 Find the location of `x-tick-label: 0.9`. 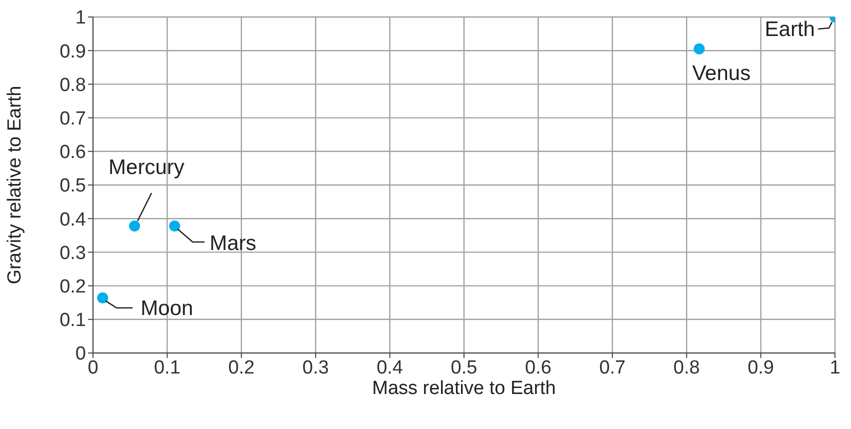

x-tick-label: 0.9 is located at coordinates (761, 367).